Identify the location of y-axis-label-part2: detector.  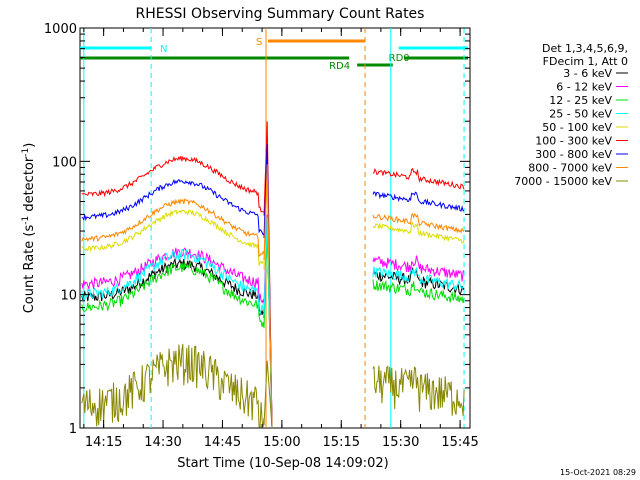
(29, 186).